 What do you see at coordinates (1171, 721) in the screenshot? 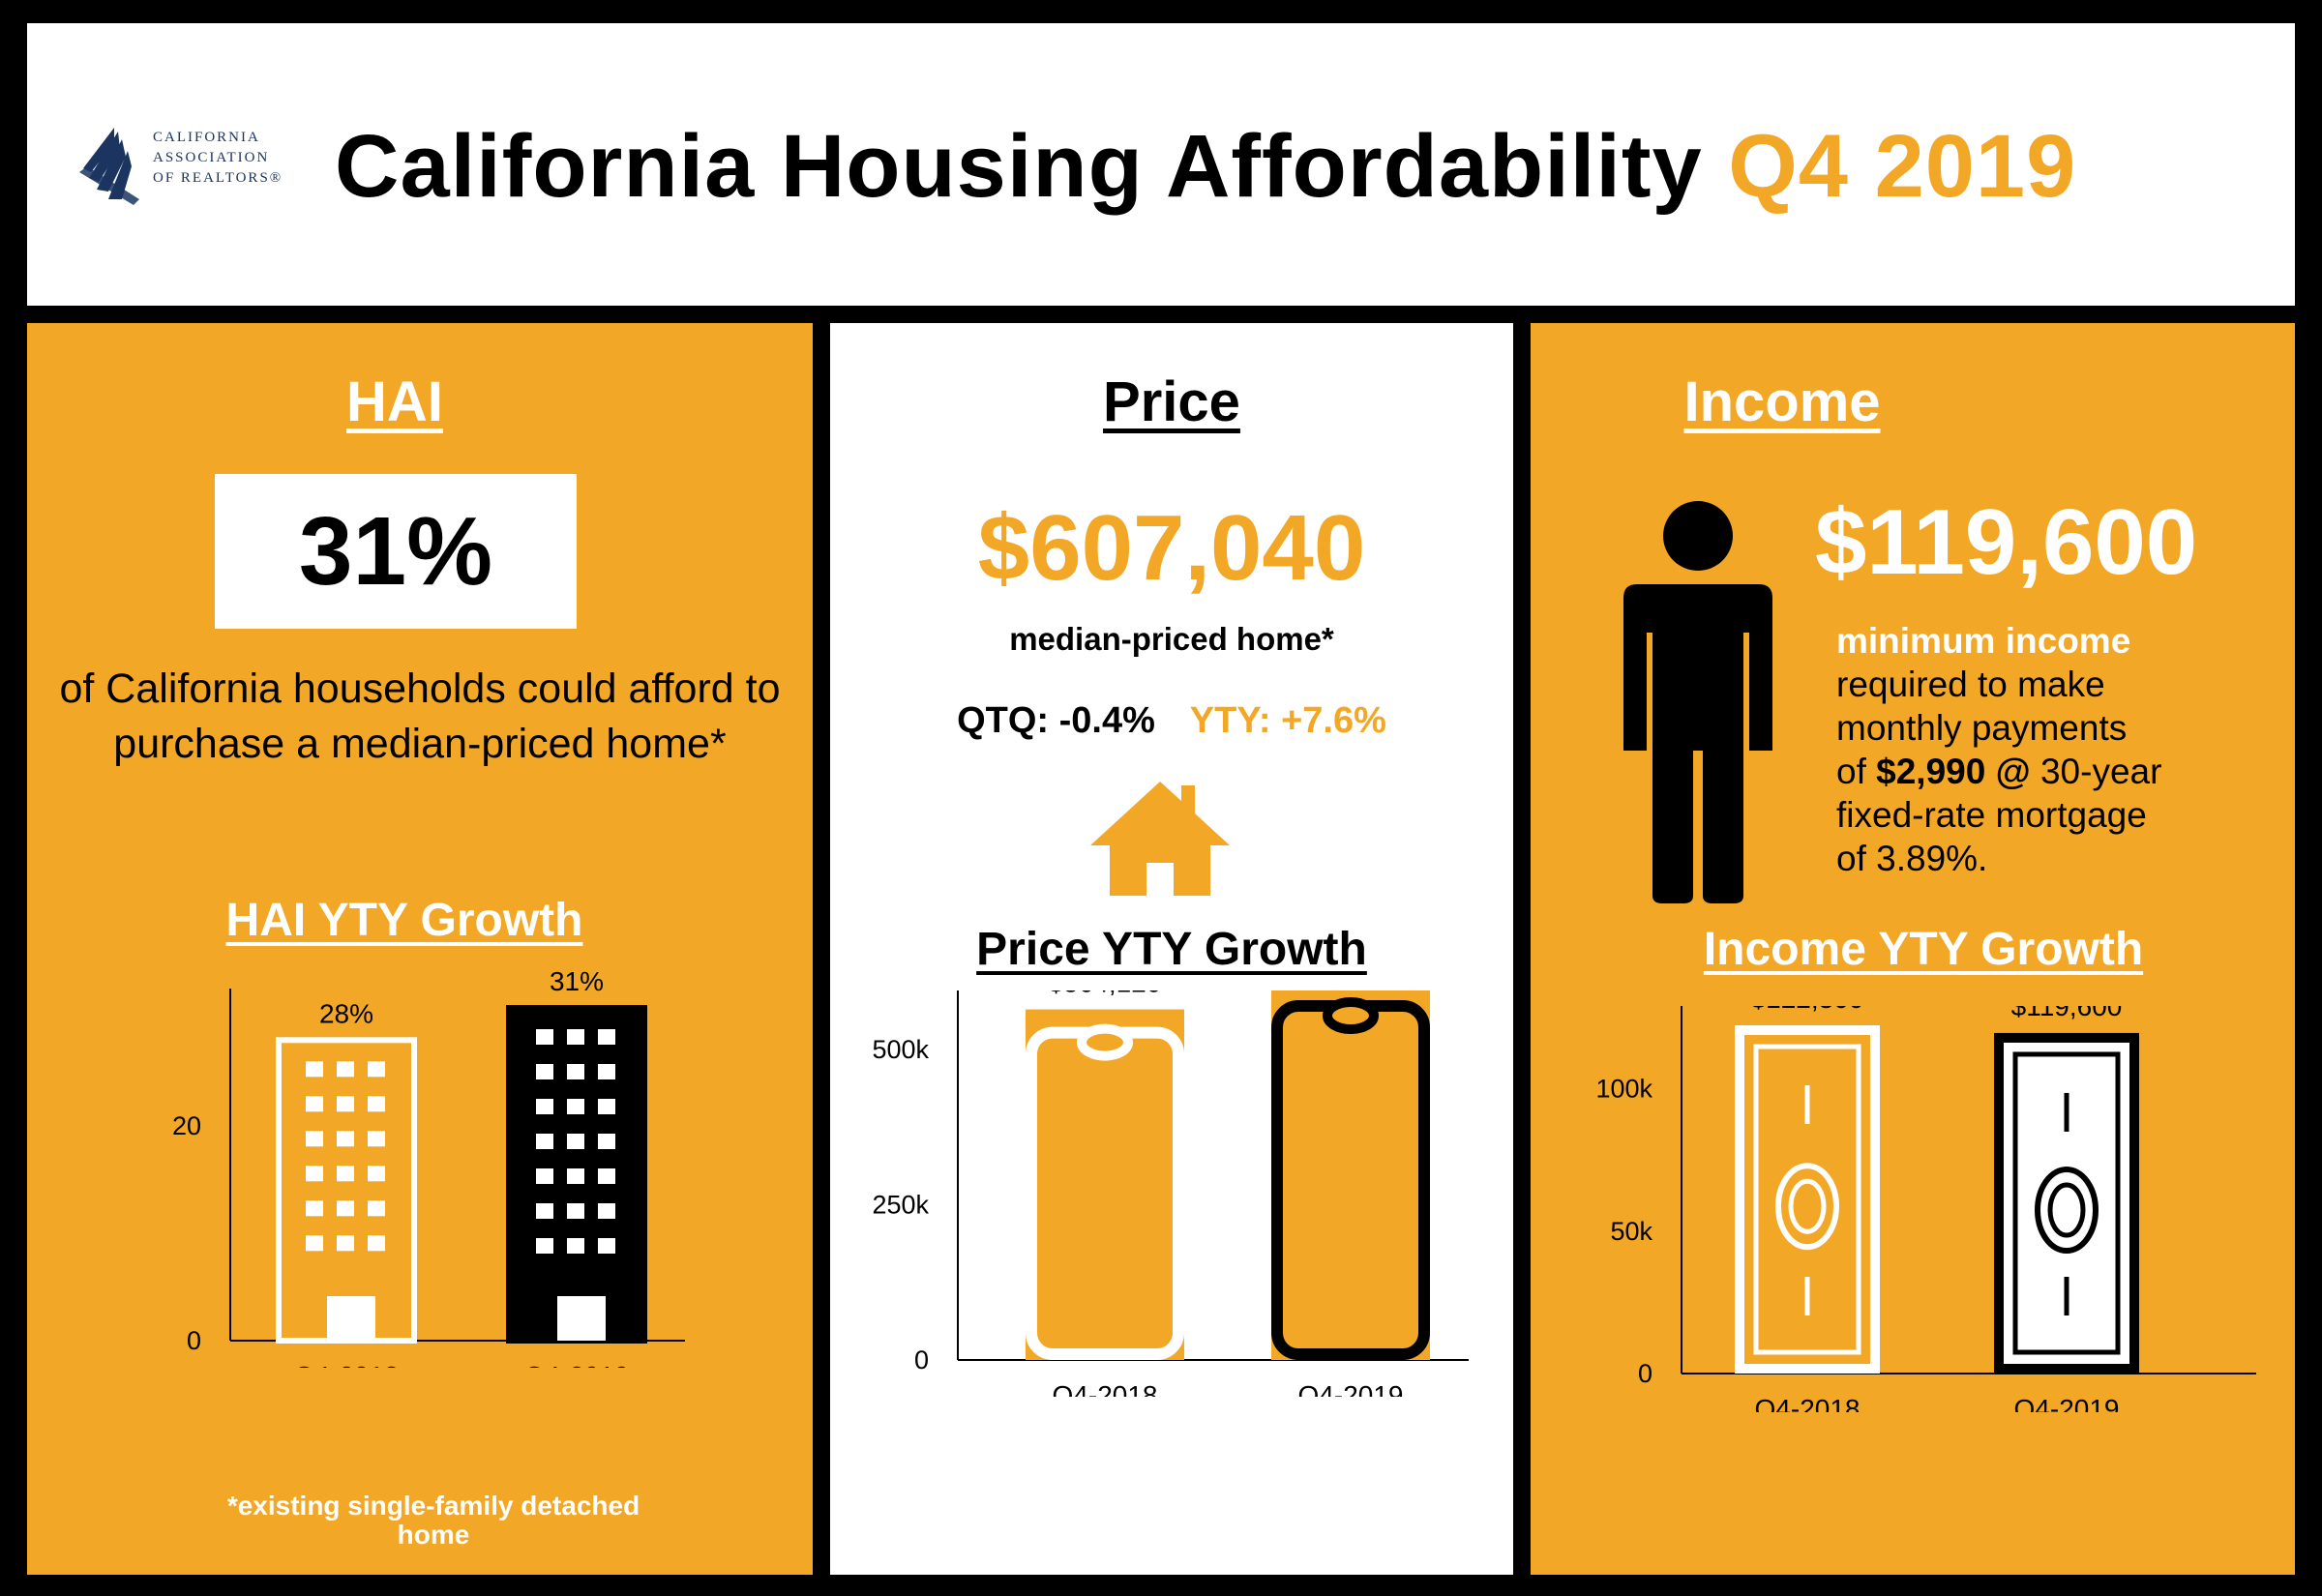
I see `price-change: QTQ: -0.4% YTY: +7.6%` at bounding box center [1171, 721].